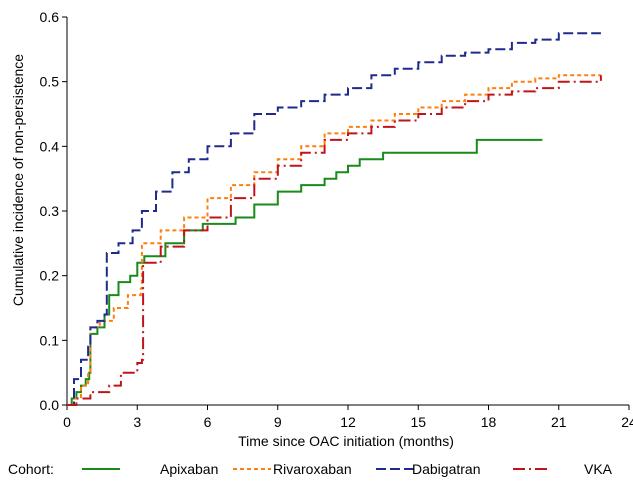 The image size is (633, 483). What do you see at coordinates (50, 146) in the screenshot?
I see `y-tick-label: 0.4` at bounding box center [50, 146].